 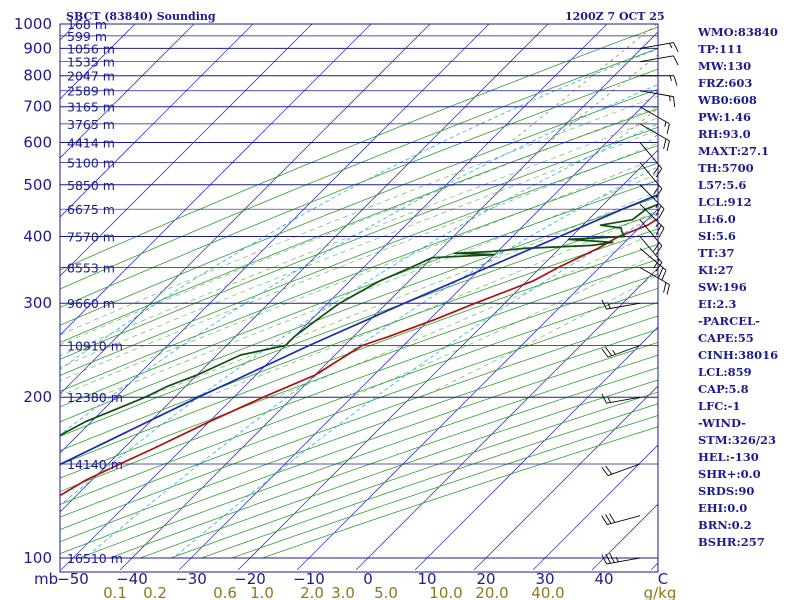 I want to click on index-item: TT:37, so click(x=716, y=253).